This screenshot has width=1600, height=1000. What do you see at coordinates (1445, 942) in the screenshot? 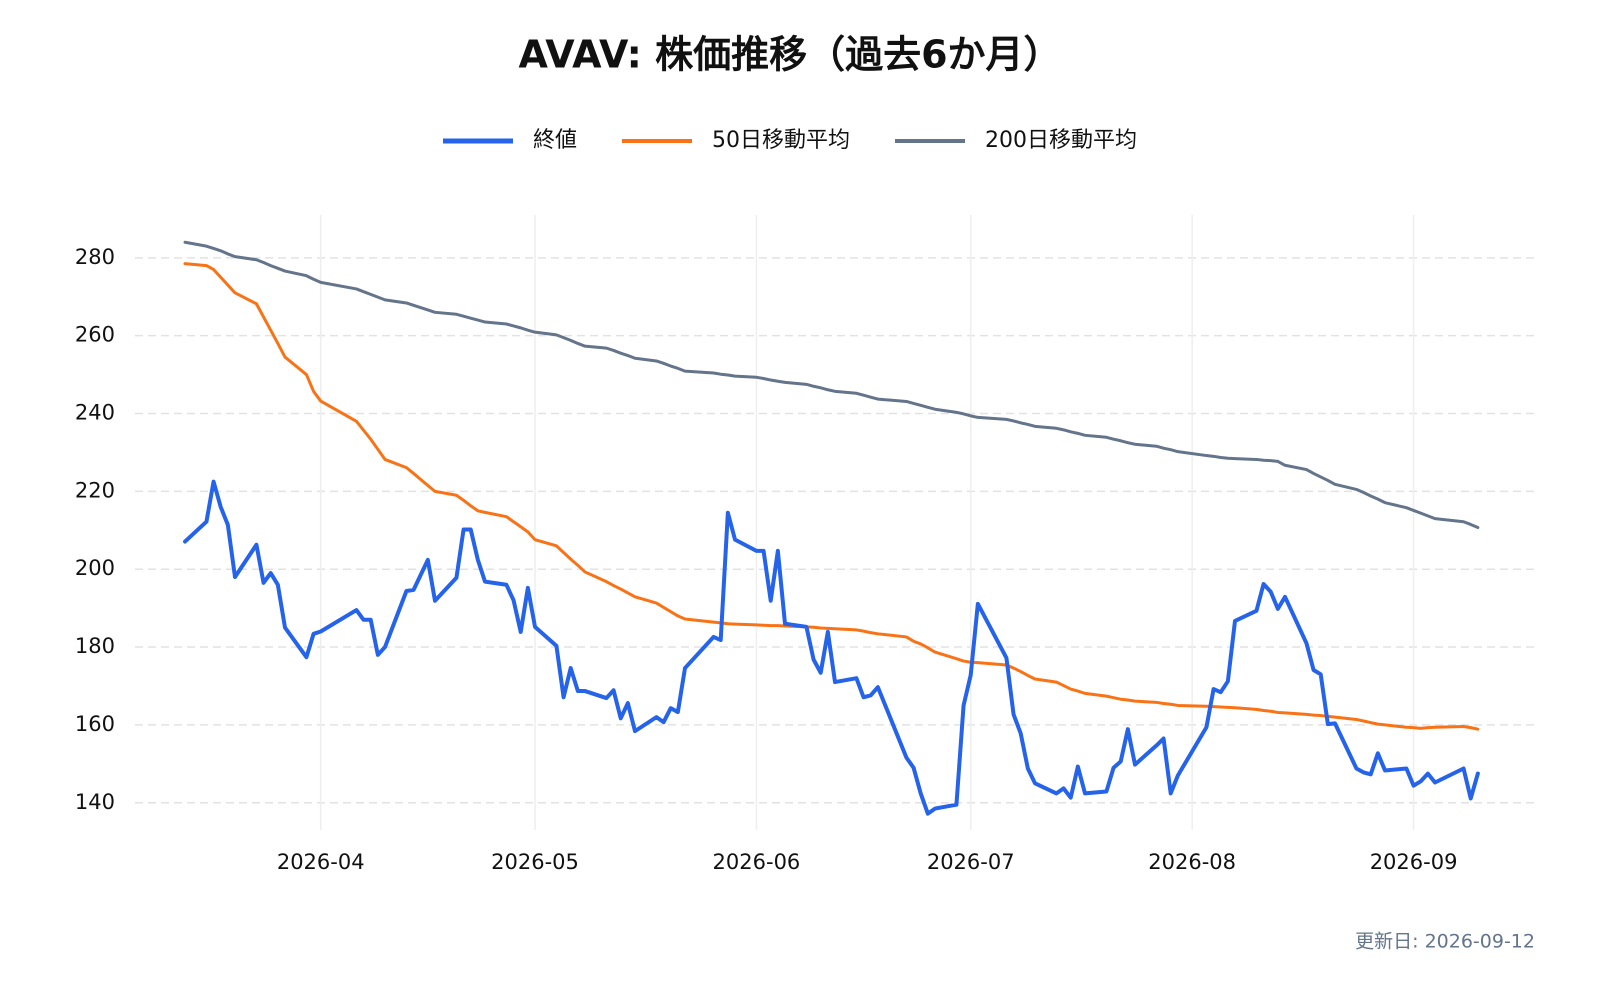
I see `footer: 更新日: 2026-09-12` at bounding box center [1445, 942].